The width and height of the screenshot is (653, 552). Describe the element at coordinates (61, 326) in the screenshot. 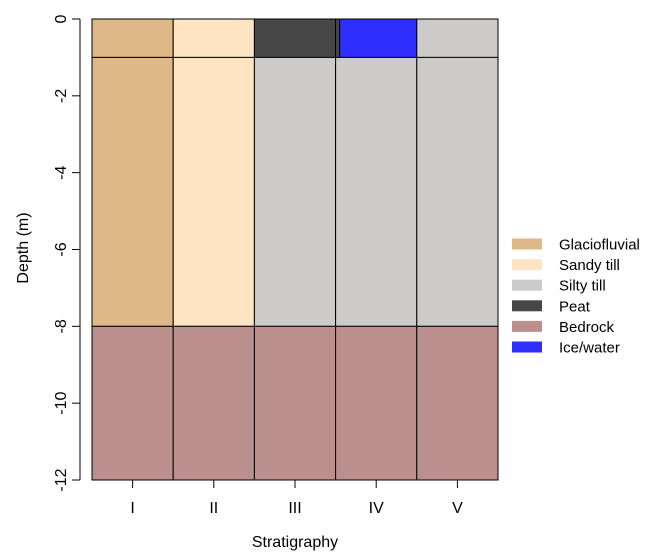

I see `y-tick-label: -8` at that location.